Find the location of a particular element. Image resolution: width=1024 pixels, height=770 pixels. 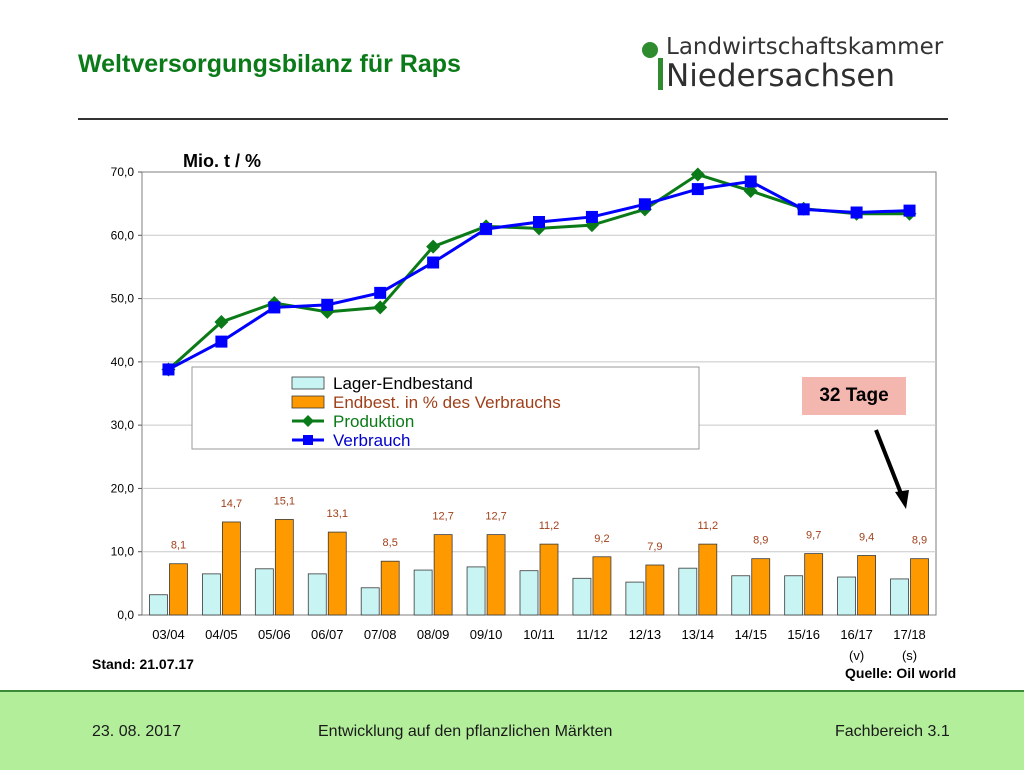

legend-marker is located at coordinates (308, 421).